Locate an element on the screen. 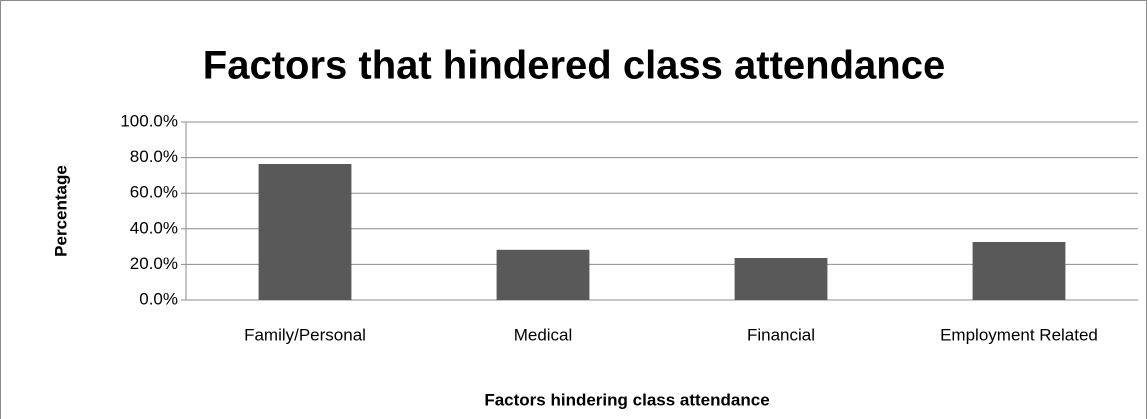 Image resolution: width=1148 pixels, height=419 pixels. x-tick-label: Financial is located at coordinates (781, 334).